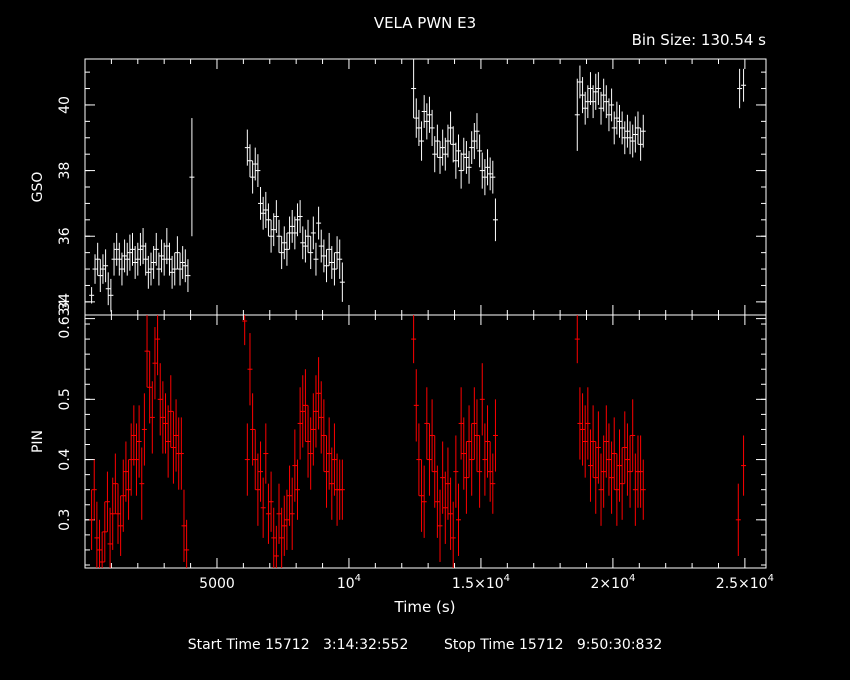 The height and width of the screenshot is (680, 850). I want to click on x-tick-base: 2×10, so click(609, 584).